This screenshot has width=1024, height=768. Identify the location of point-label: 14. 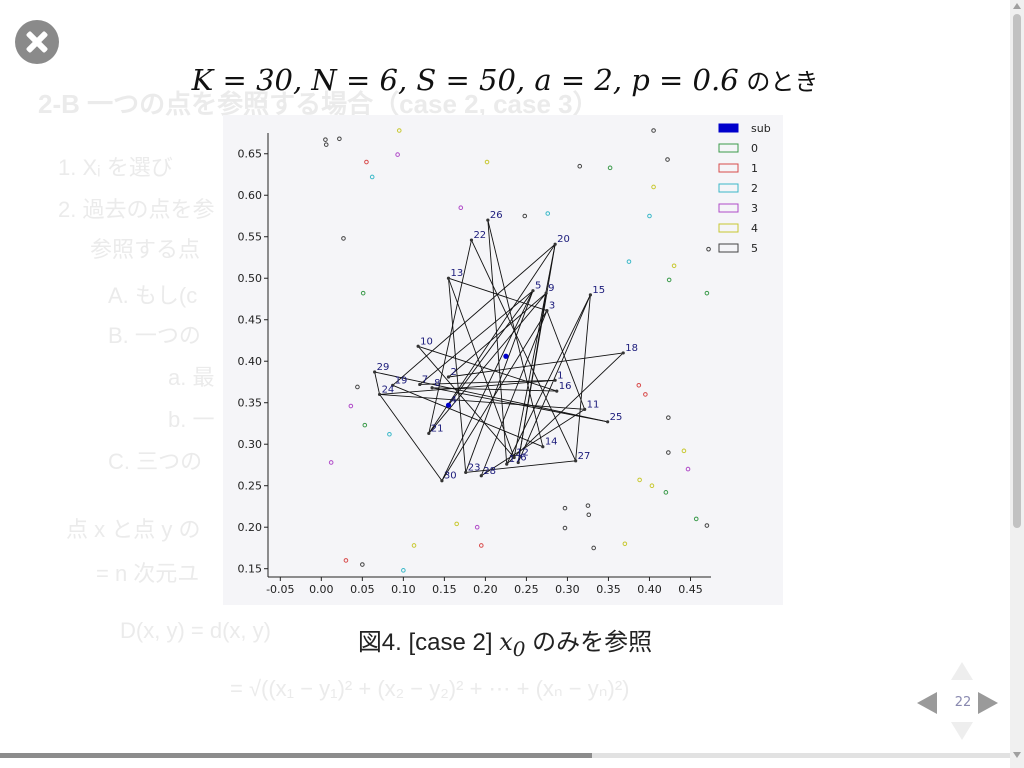
(551, 442).